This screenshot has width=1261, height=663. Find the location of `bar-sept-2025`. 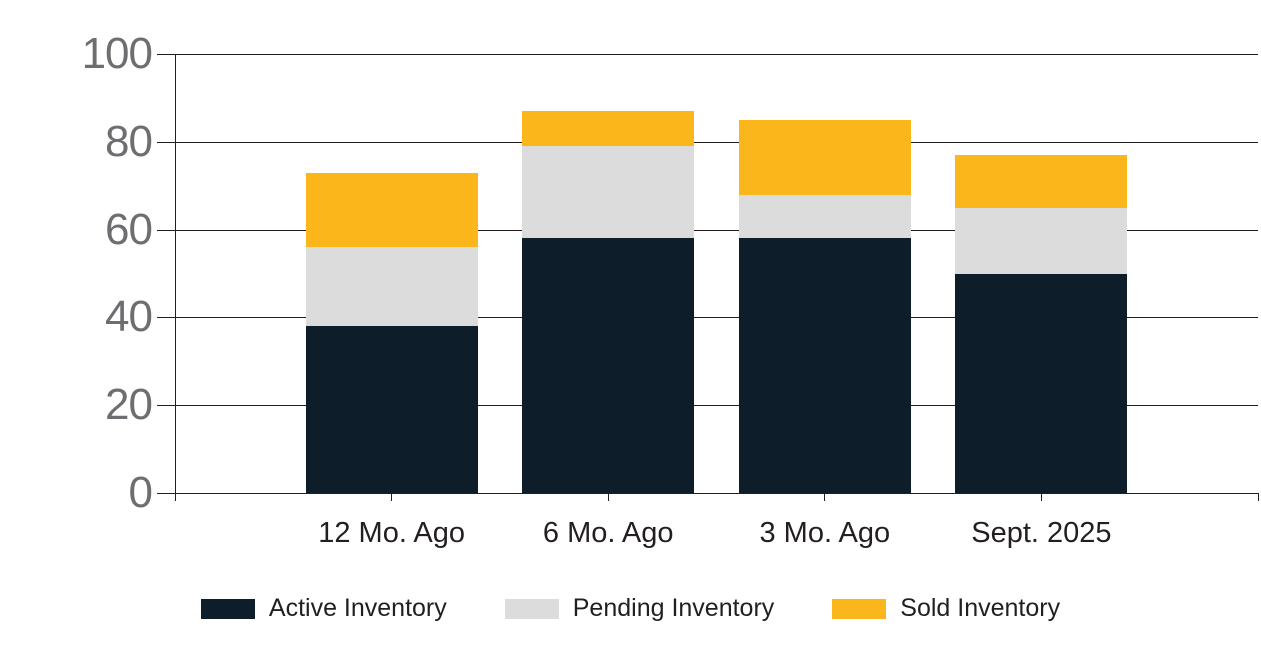

bar-sept-2025 is located at coordinates (1041, 323).